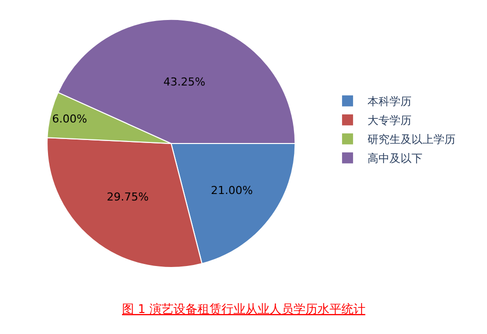 The height and width of the screenshot is (334, 487). I want to click on data-label: 21.00%, so click(231, 191).